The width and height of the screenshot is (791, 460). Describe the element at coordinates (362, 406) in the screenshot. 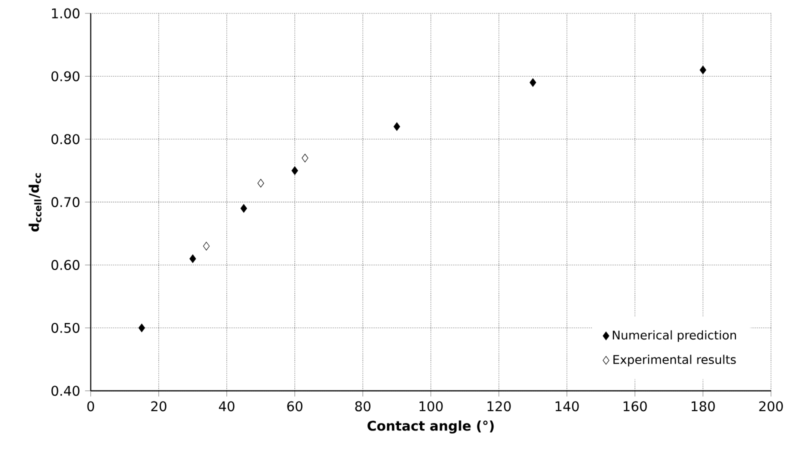

I see `x-tick-label: 80` at that location.